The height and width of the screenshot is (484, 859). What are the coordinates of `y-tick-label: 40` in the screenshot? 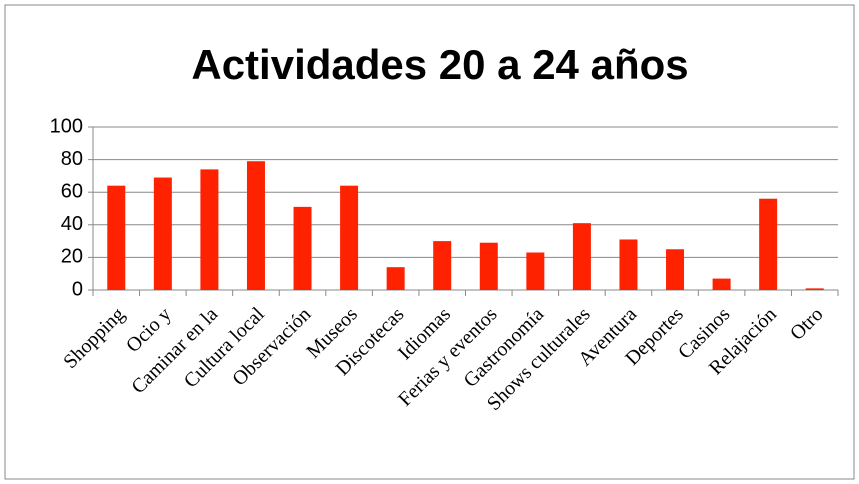 It's located at (72, 224).